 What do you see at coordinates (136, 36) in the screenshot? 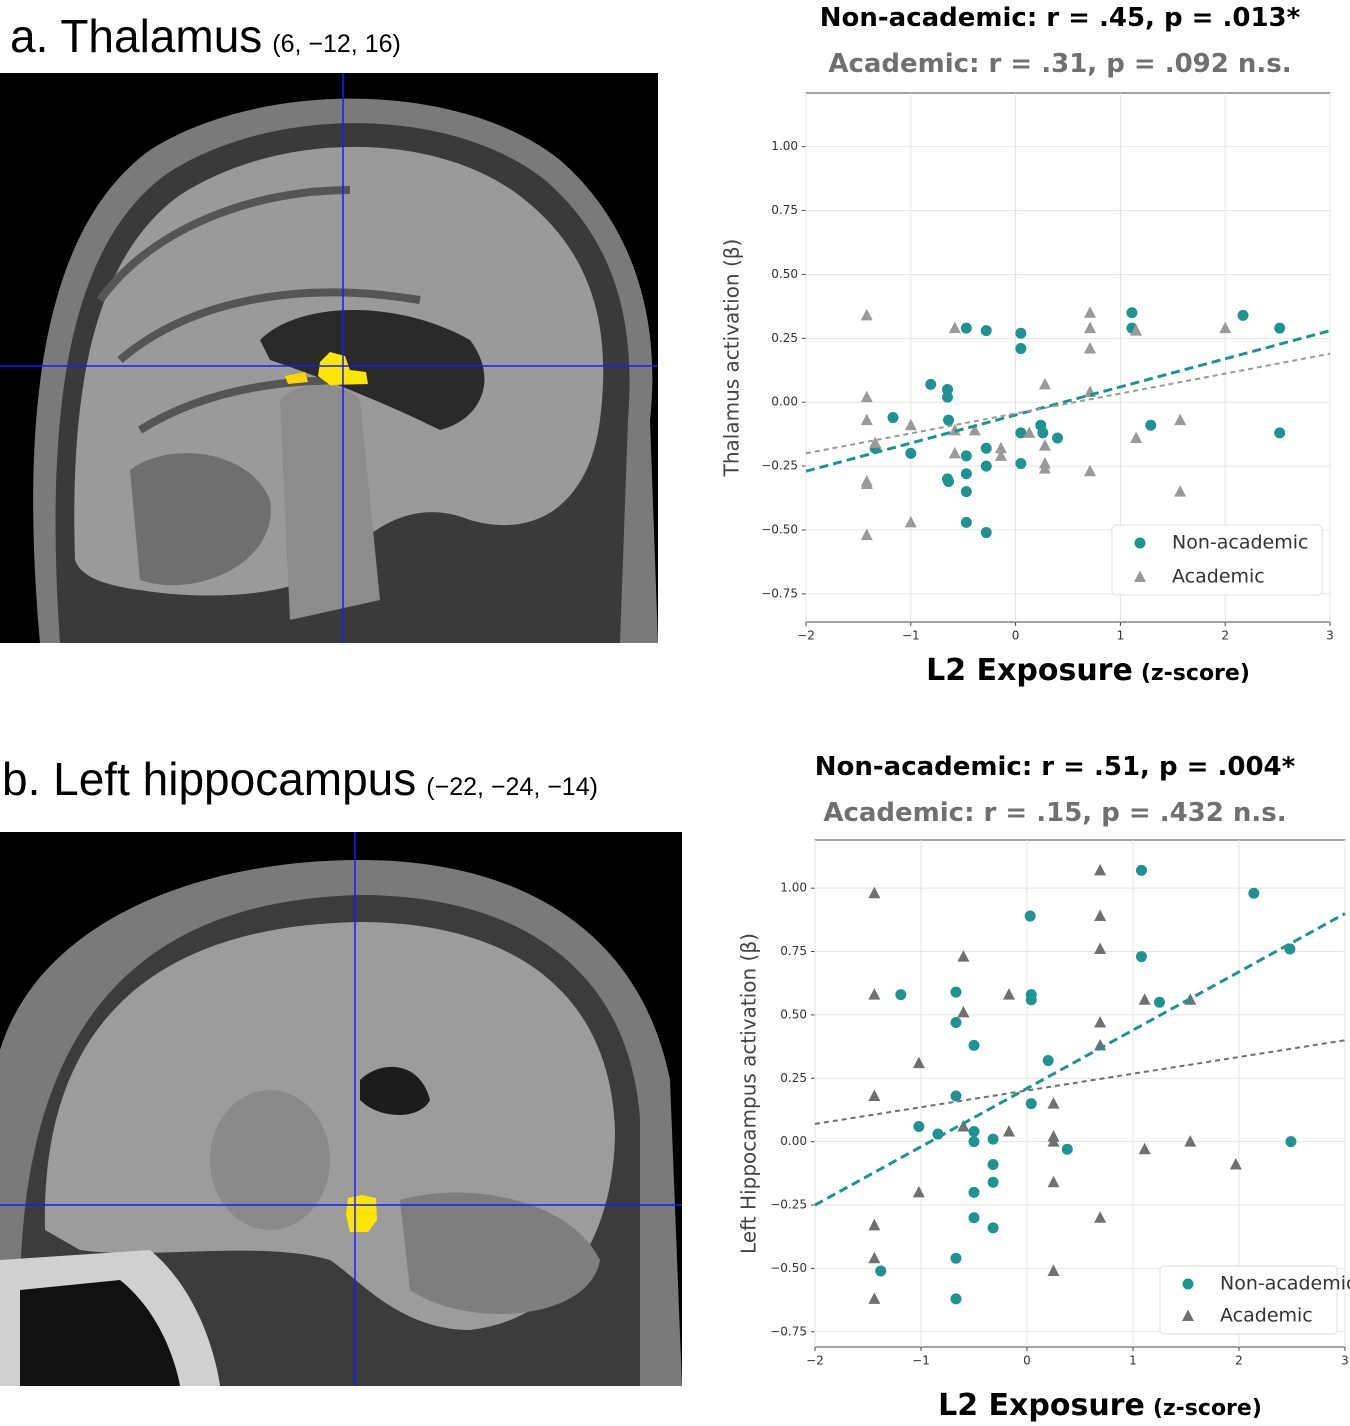
I see `panel-label: a. Thalamus` at bounding box center [136, 36].